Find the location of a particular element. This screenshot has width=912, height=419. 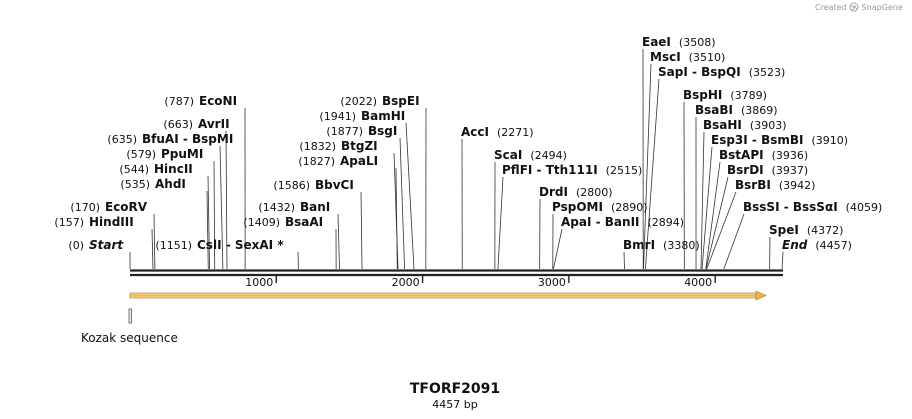

site-position: (2890) is located at coordinates (629, 207).